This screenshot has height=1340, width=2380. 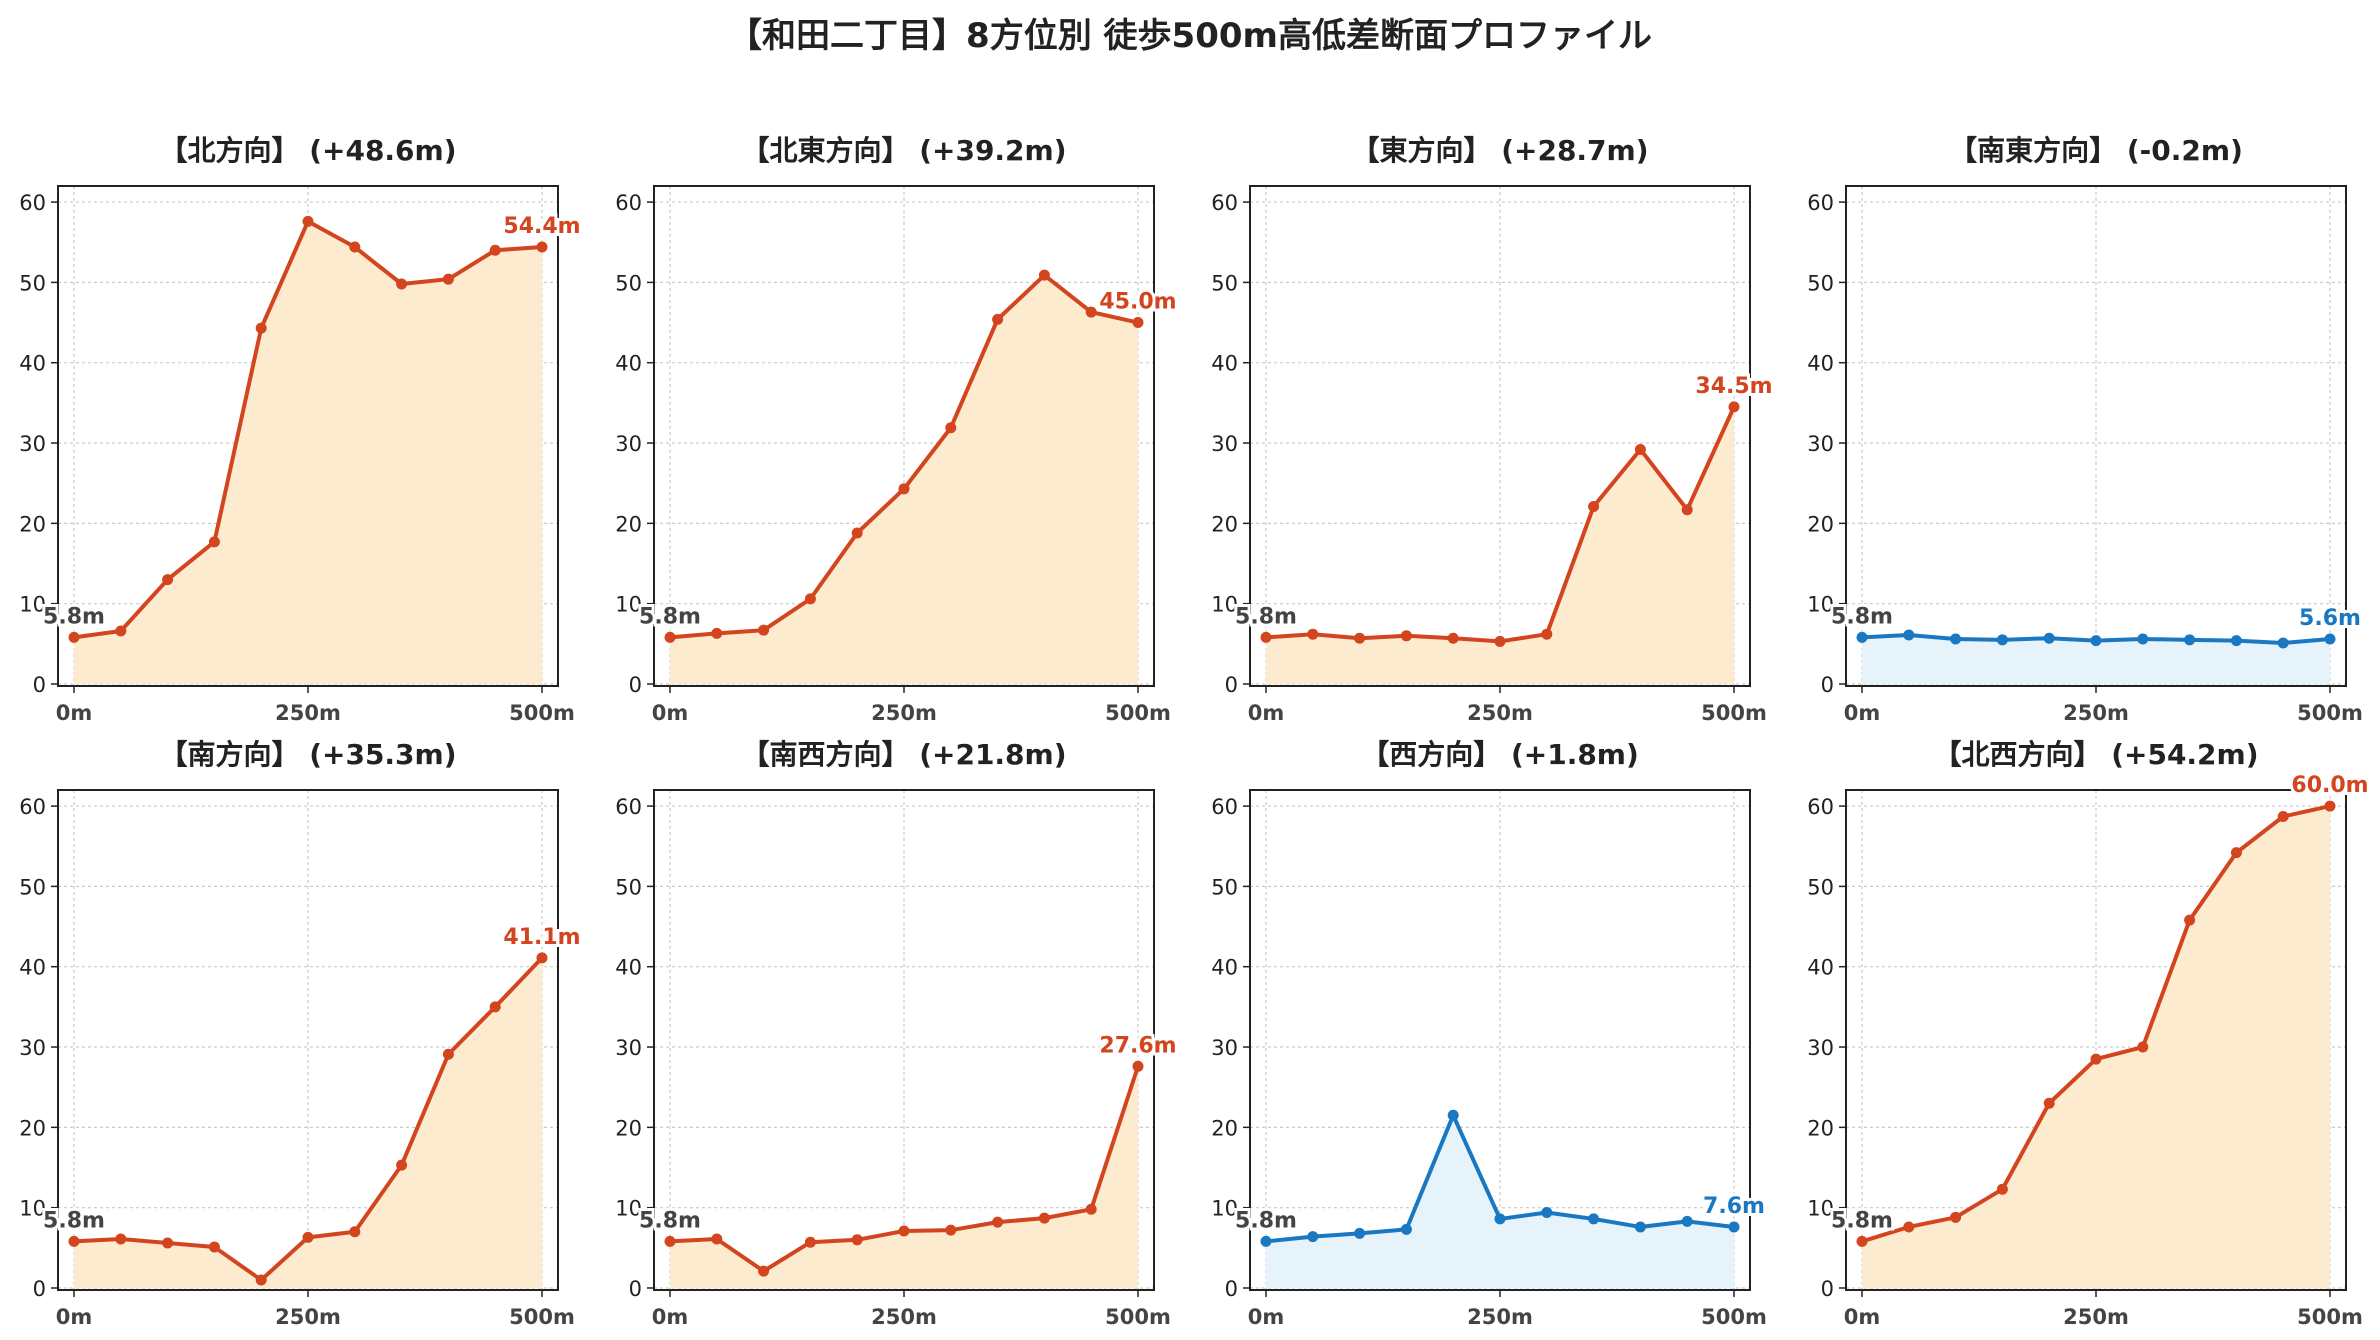 What do you see at coordinates (1137, 302) in the screenshot?
I see `end-value-label: 45.0m` at bounding box center [1137, 302].